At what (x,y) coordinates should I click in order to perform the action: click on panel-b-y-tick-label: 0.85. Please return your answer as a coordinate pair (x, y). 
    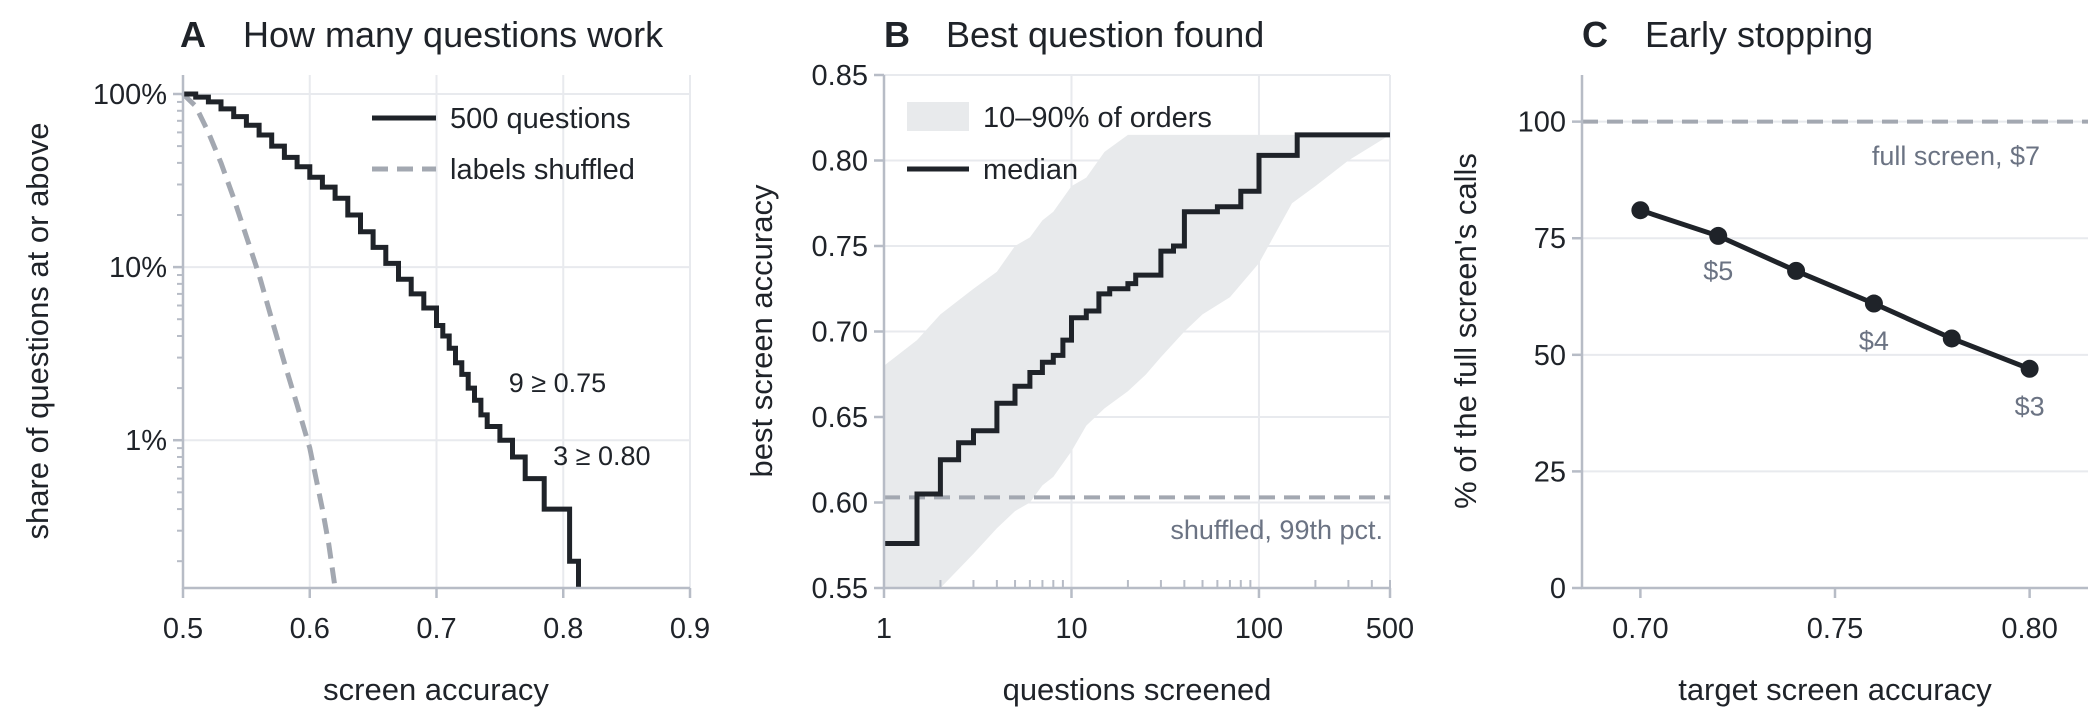
    Looking at the image, I should click on (840, 76).